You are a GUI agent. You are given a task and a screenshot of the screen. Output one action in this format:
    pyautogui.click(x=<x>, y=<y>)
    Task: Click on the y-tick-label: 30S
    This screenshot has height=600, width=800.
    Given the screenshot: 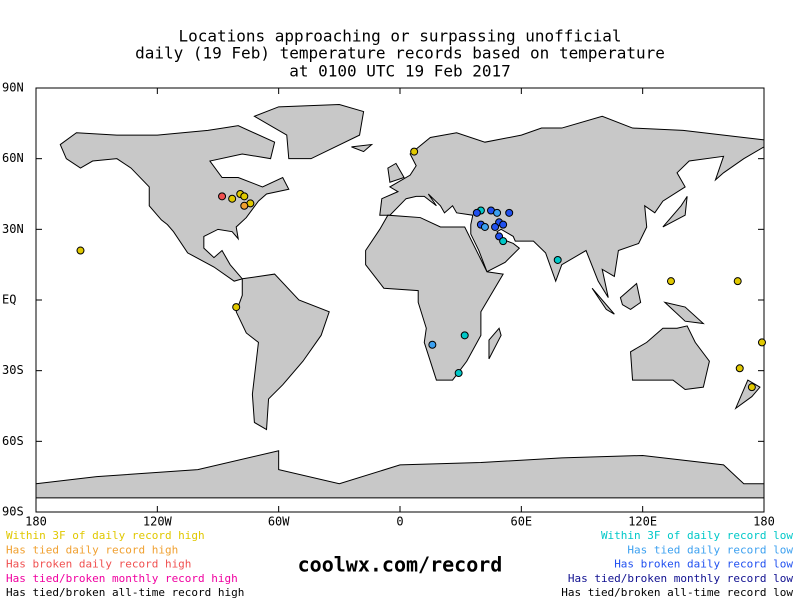 What is the action you would take?
    pyautogui.click(x=13, y=370)
    